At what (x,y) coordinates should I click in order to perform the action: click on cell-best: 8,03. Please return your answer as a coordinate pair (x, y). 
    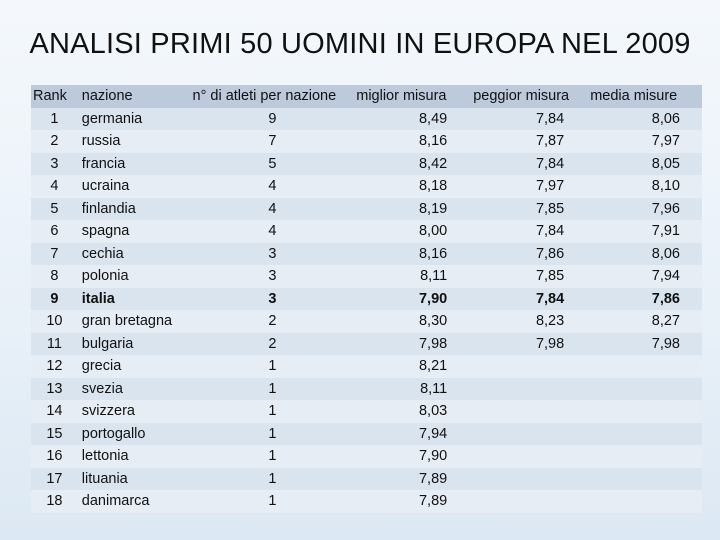
    Looking at the image, I should click on (433, 411).